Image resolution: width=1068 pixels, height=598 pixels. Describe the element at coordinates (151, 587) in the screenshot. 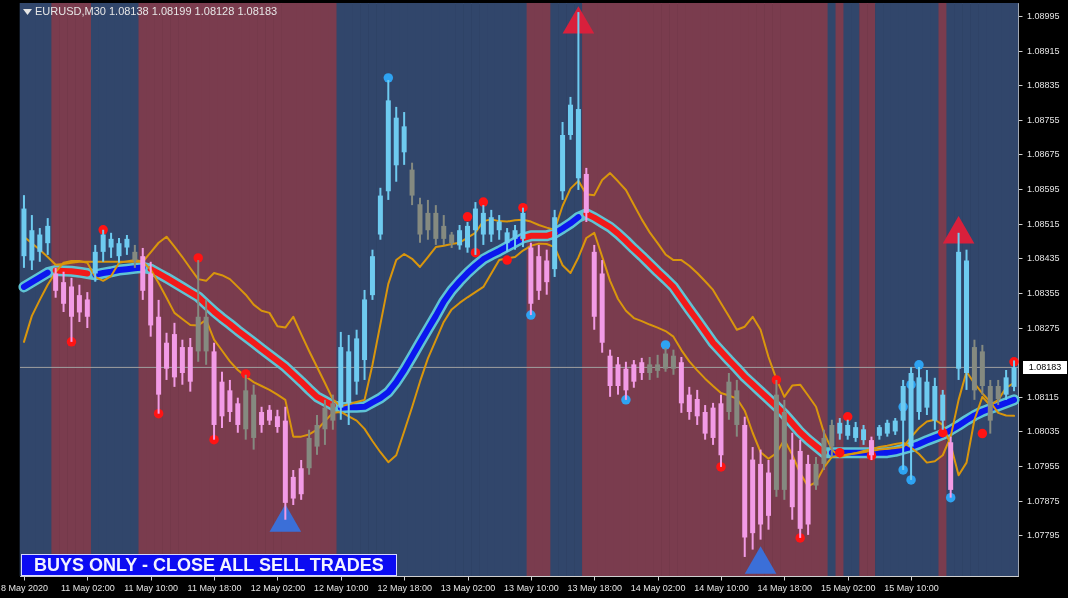

I see `x-tick-label: 11 May 10:00` at that location.